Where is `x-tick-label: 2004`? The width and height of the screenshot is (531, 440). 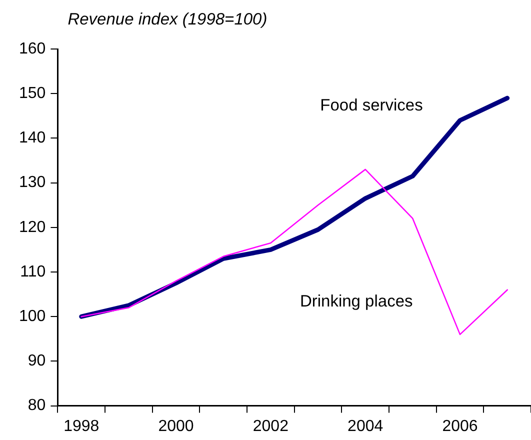
x-tick-label: 2004 is located at coordinates (366, 426).